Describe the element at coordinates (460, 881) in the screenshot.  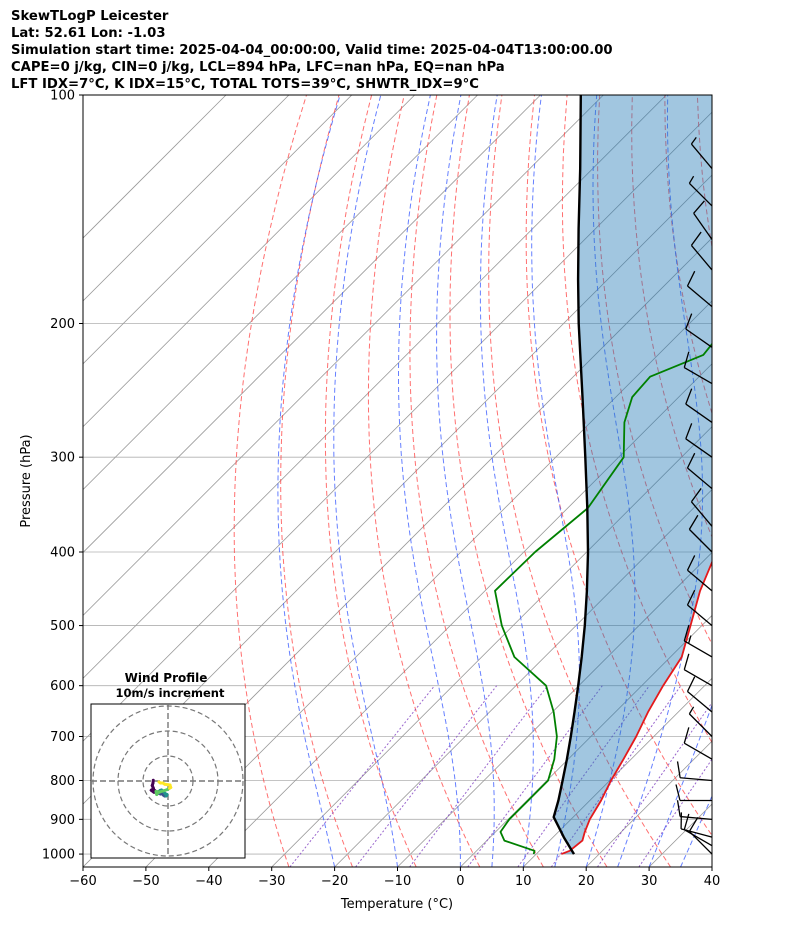
I see `x-tick-label: 0` at that location.